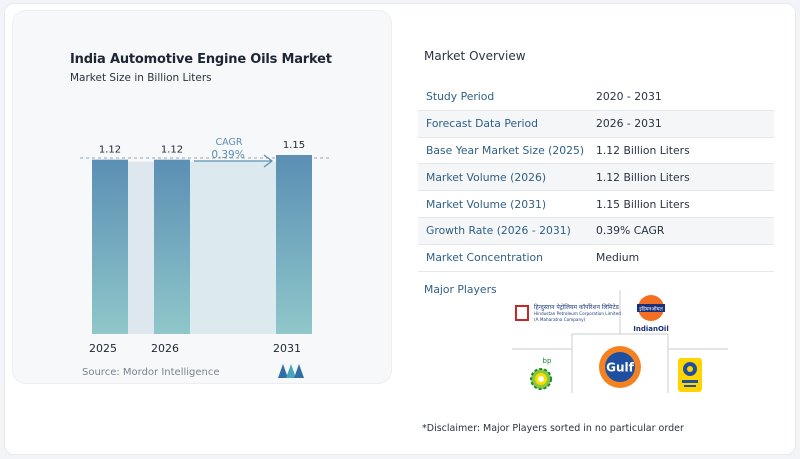 The width and height of the screenshot is (800, 459). I want to click on overview-row: Market Concentration Medium, so click(596, 258).